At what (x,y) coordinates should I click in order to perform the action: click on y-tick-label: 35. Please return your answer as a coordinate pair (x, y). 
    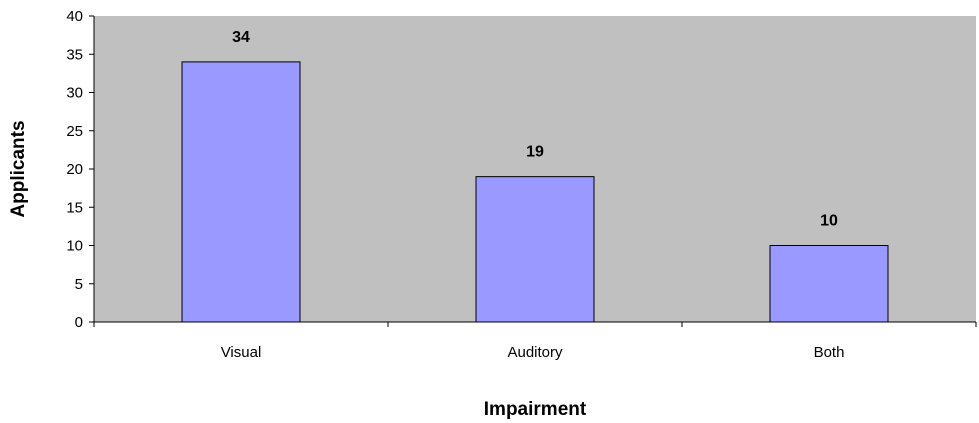
    Looking at the image, I should click on (74, 54).